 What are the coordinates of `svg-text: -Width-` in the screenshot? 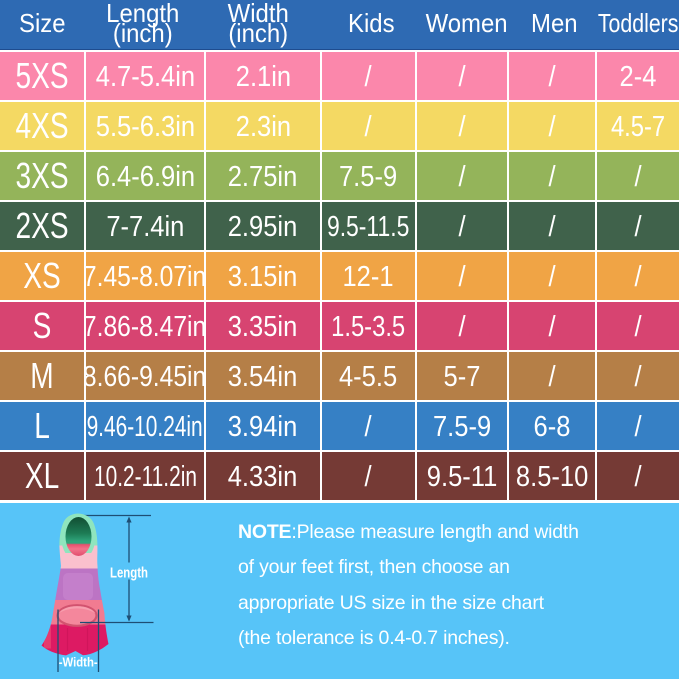 It's located at (78, 662).